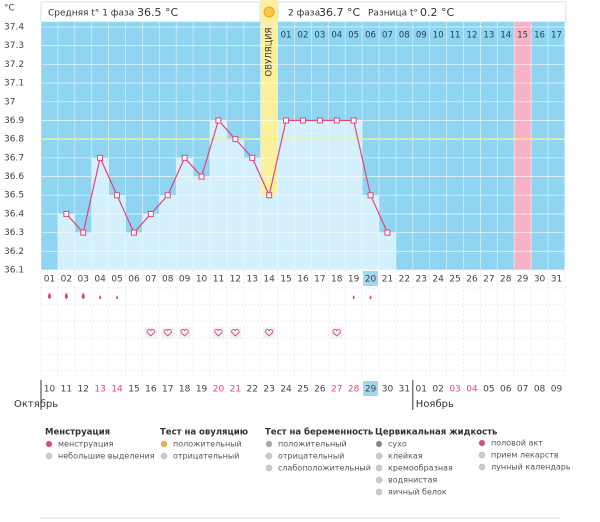 The image size is (600, 522). What do you see at coordinates (517, 443) in the screenshot?
I see `legend-item: половой акт` at bounding box center [517, 443].